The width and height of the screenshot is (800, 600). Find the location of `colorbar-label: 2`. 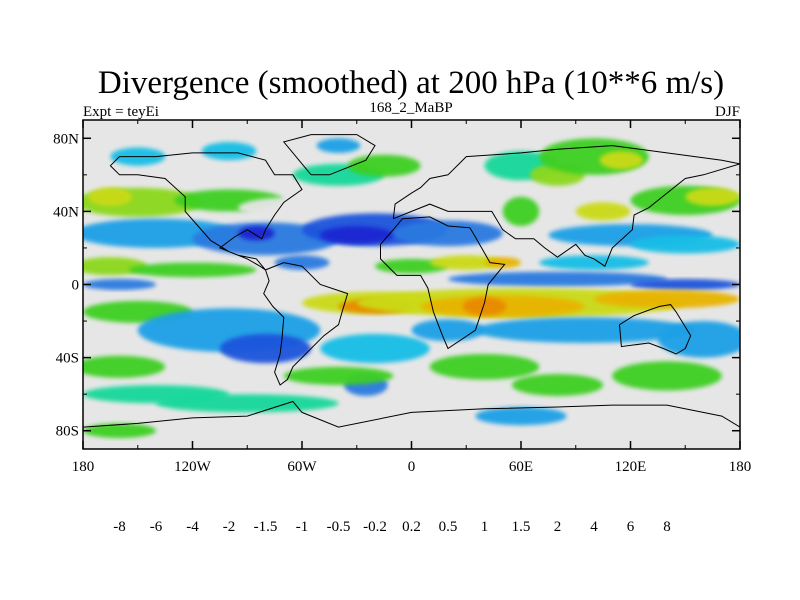

colorbar-label: 2 is located at coordinates (558, 527).